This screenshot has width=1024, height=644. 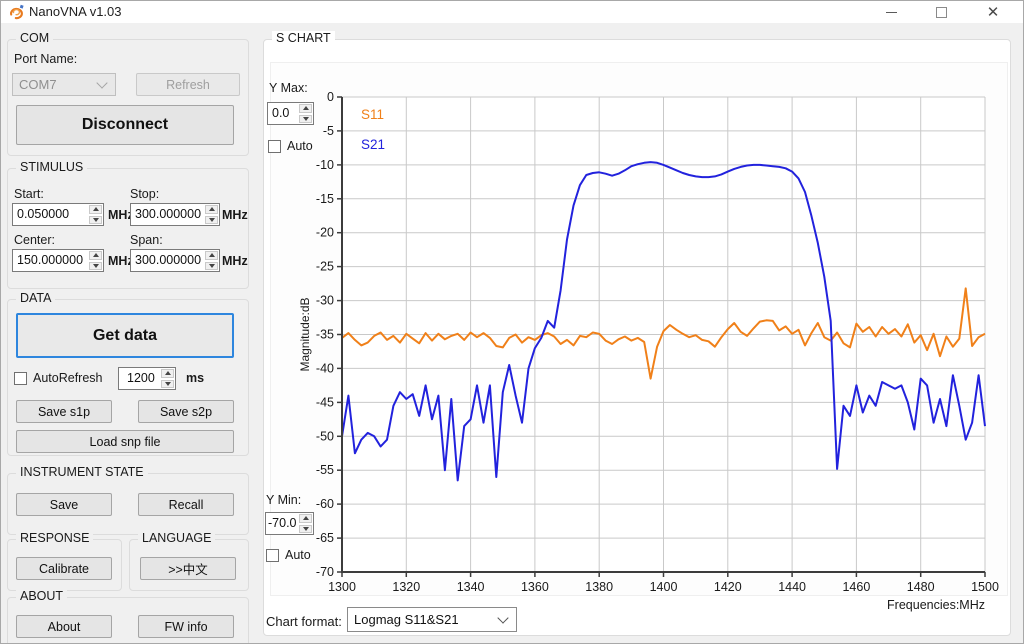 What do you see at coordinates (95, 260) in the screenshot?
I see `center-spinner` at bounding box center [95, 260].